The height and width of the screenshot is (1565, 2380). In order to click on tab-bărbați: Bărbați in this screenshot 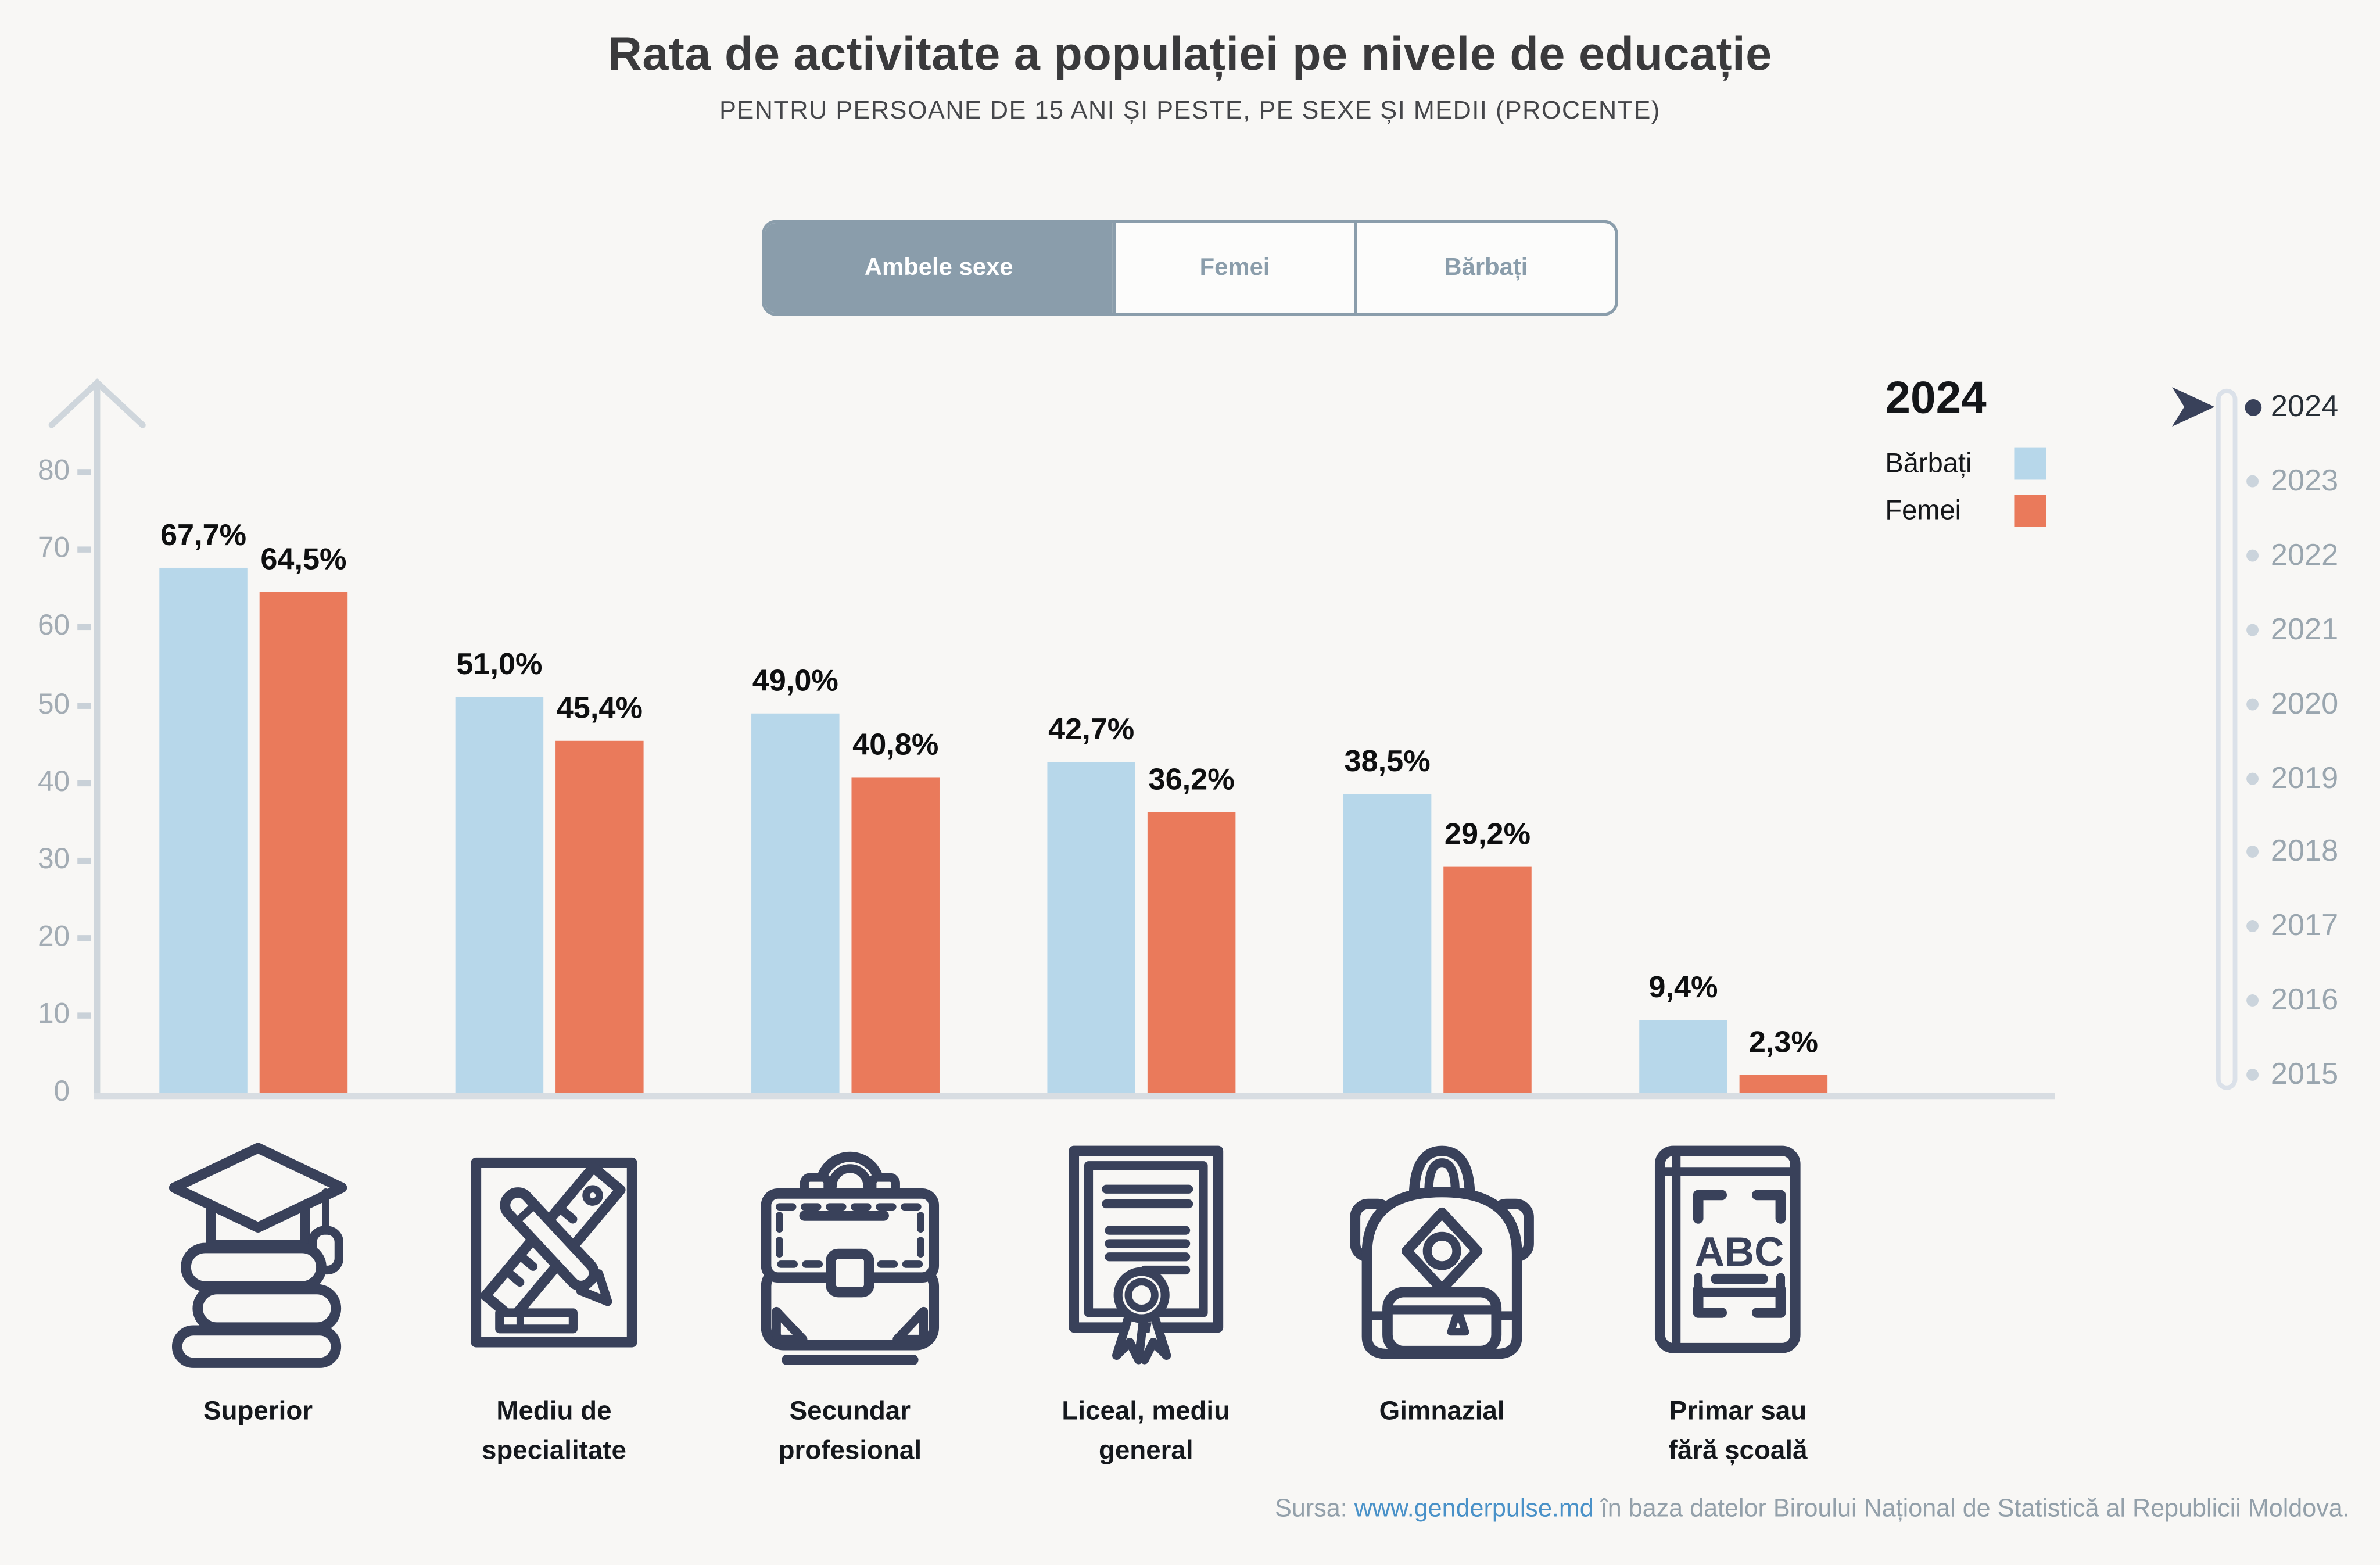, I will do `click(1484, 268)`.